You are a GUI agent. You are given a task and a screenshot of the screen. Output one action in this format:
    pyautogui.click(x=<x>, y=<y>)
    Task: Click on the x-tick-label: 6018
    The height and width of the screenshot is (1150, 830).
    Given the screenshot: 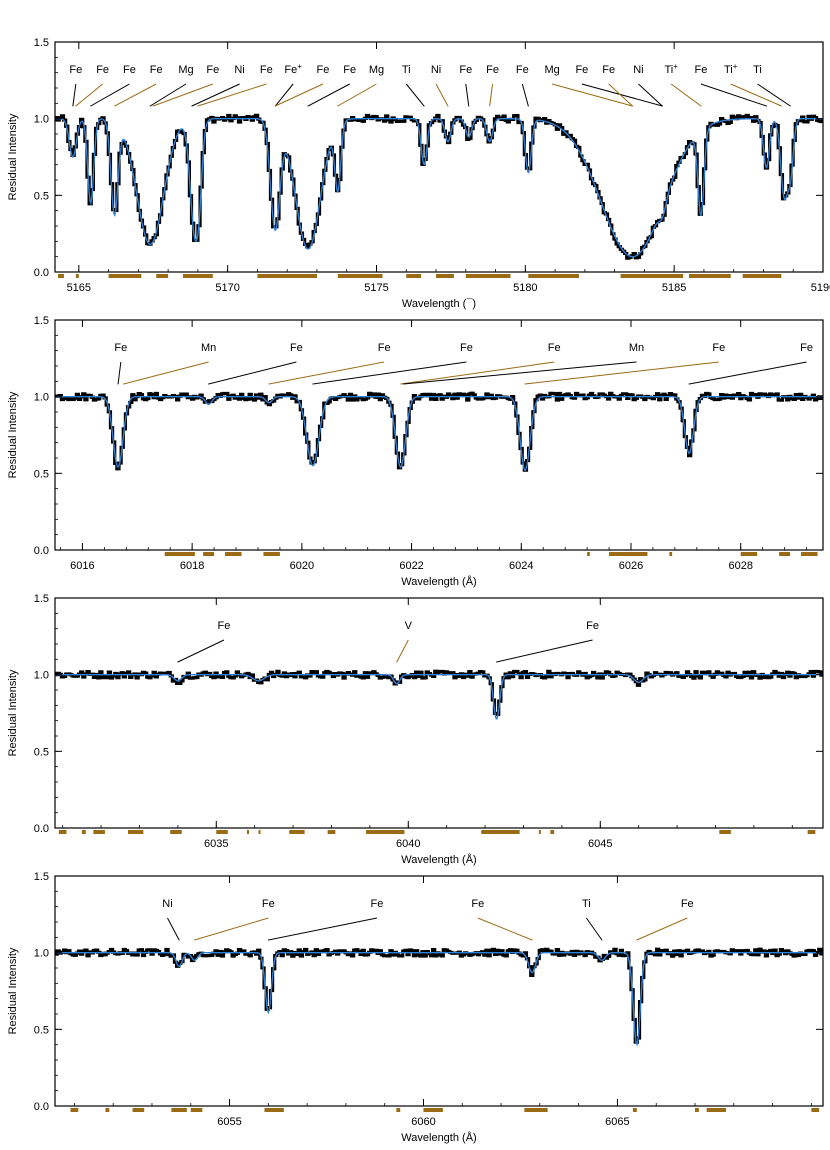 What is the action you would take?
    pyautogui.click(x=192, y=566)
    